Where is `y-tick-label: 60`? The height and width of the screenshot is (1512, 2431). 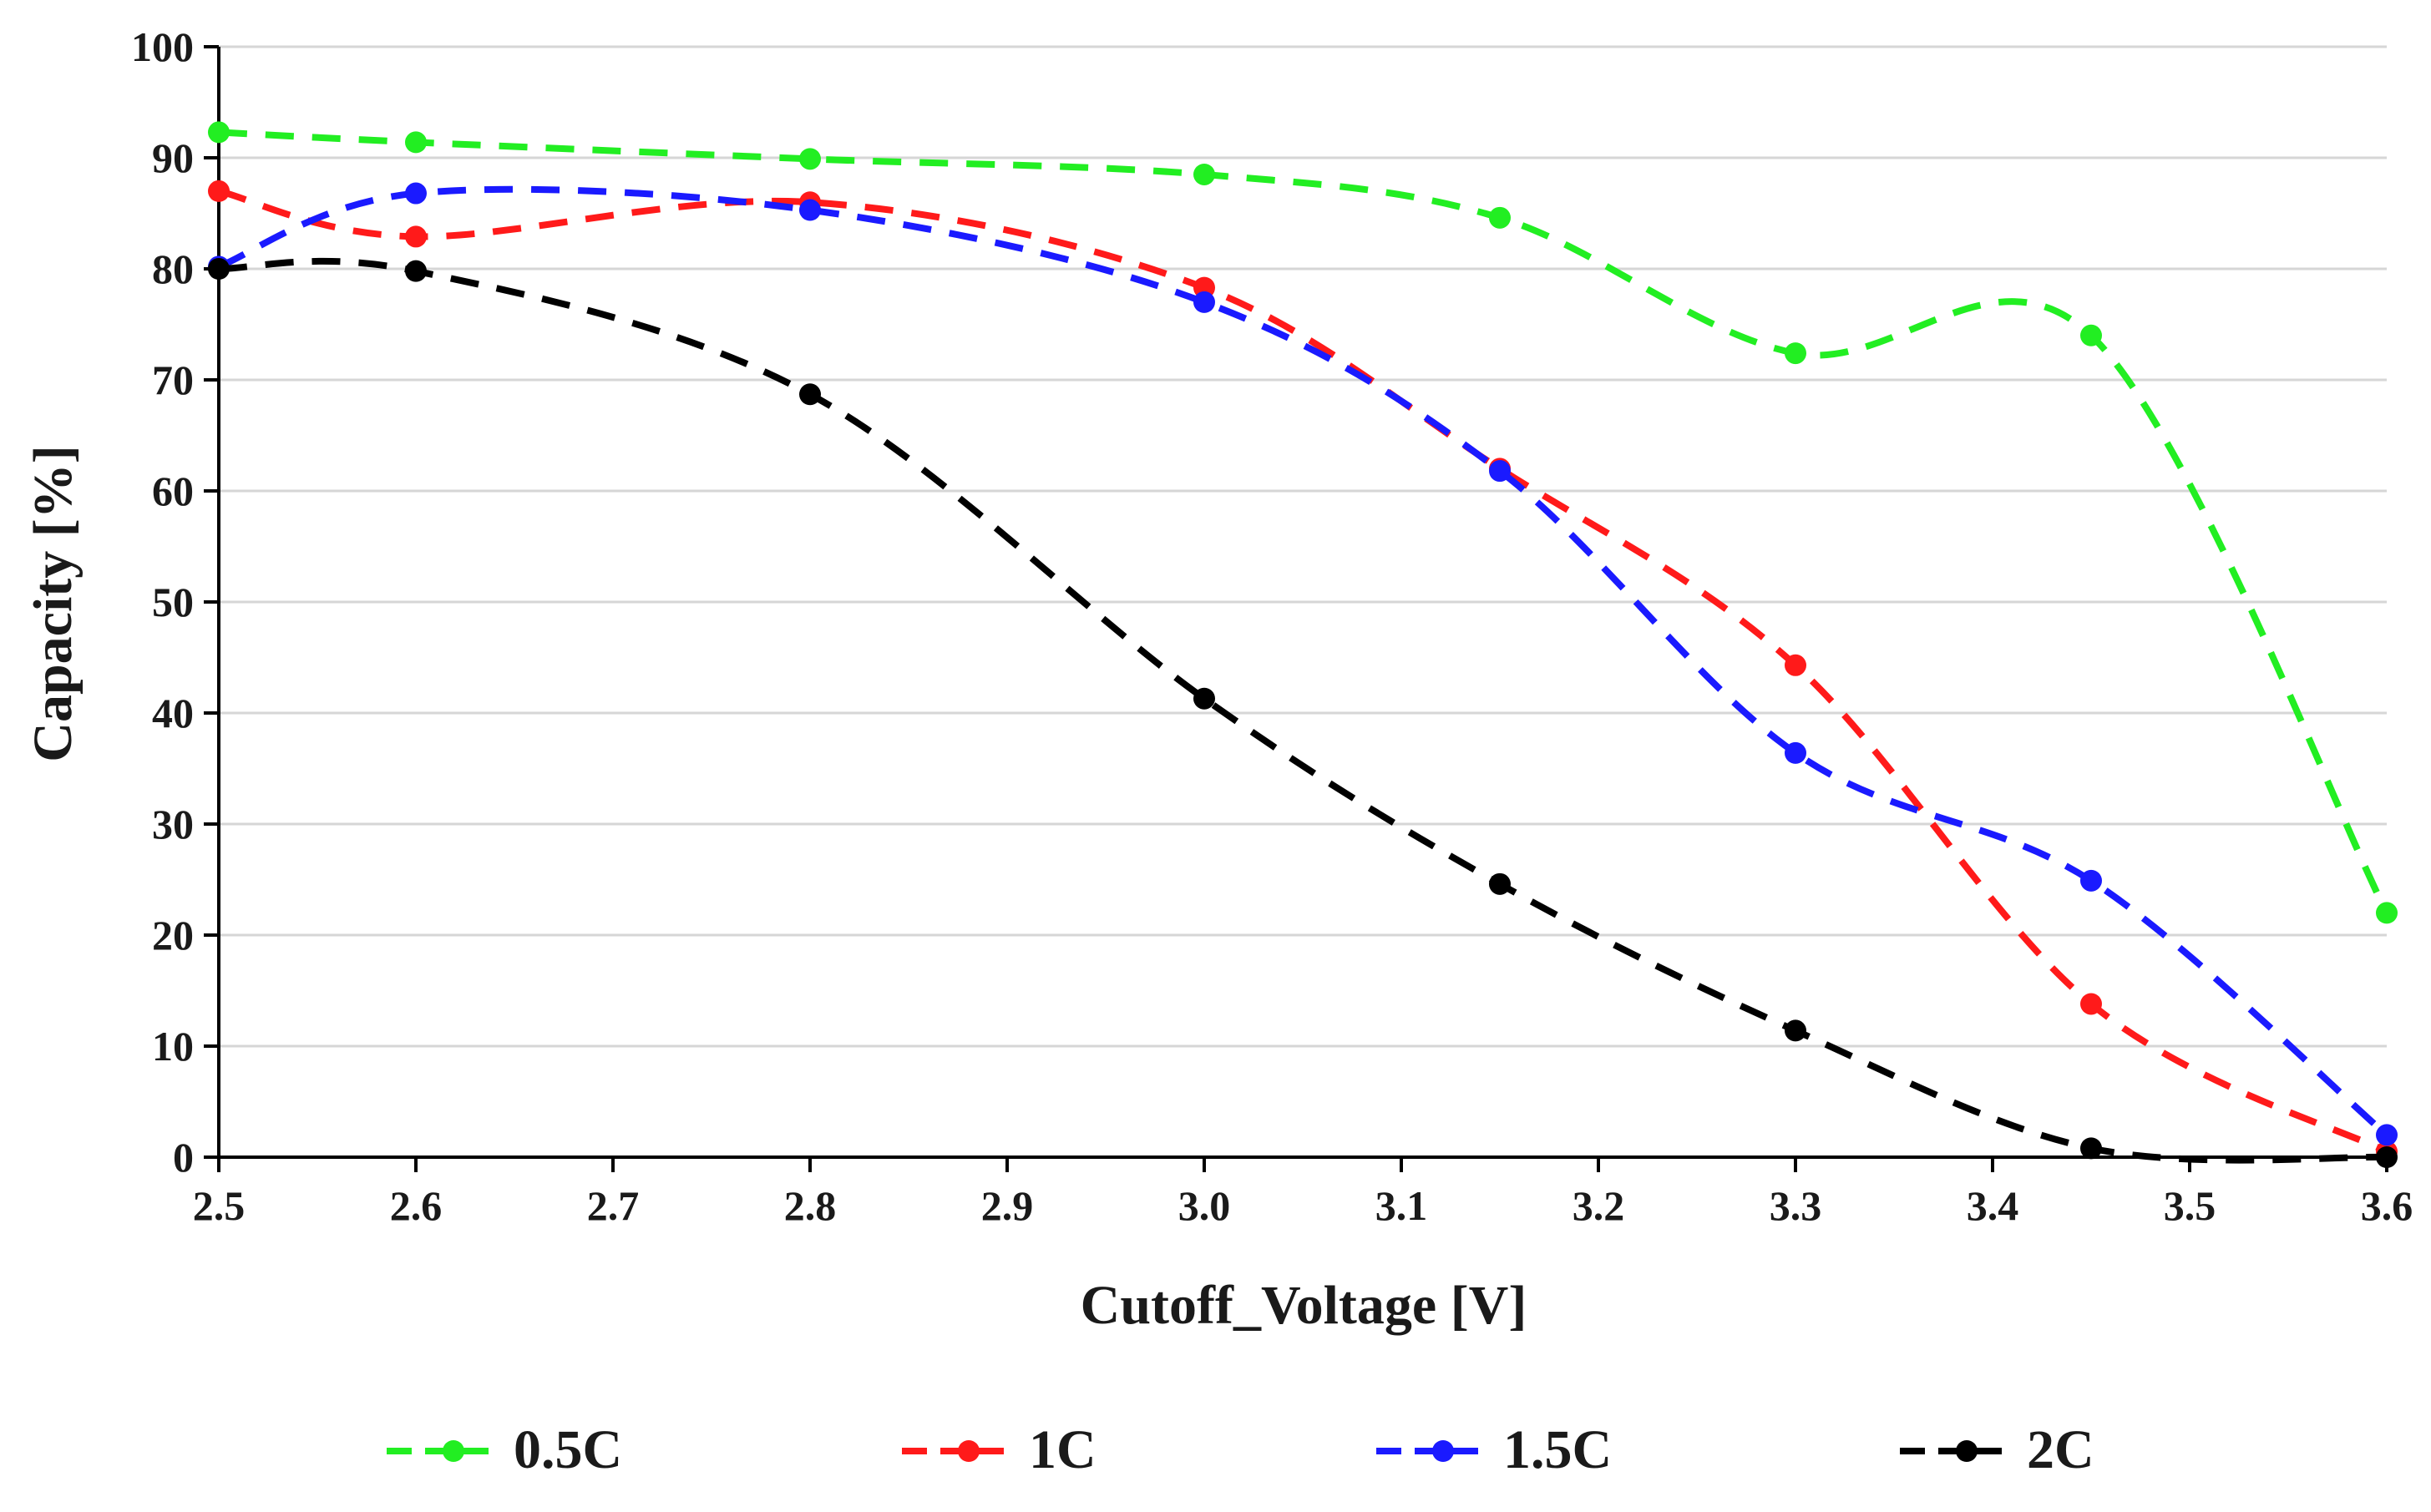
y-tick-label: 60 is located at coordinates (173, 491).